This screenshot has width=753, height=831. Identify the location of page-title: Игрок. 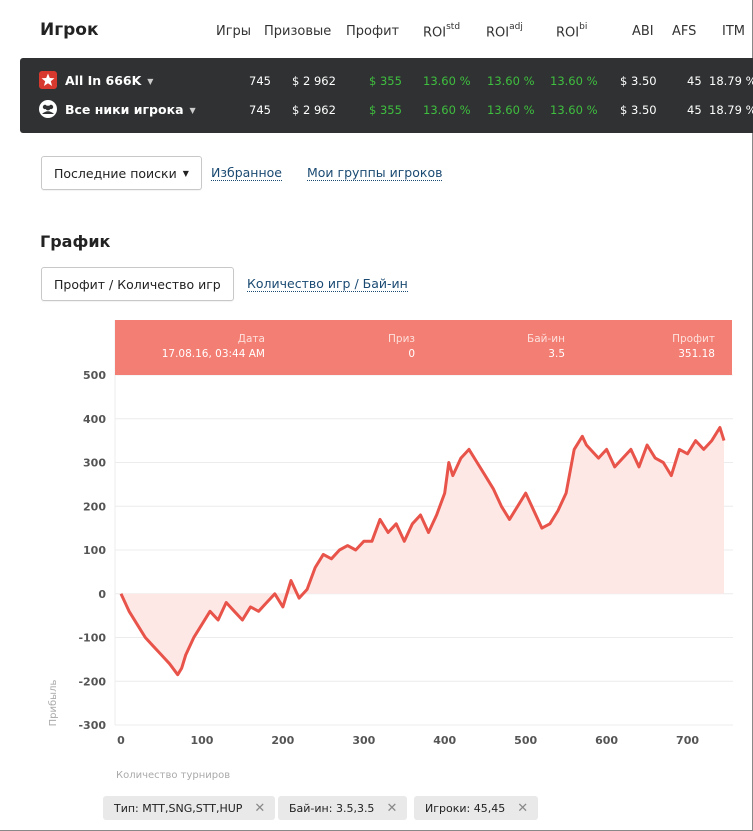
(69, 30).